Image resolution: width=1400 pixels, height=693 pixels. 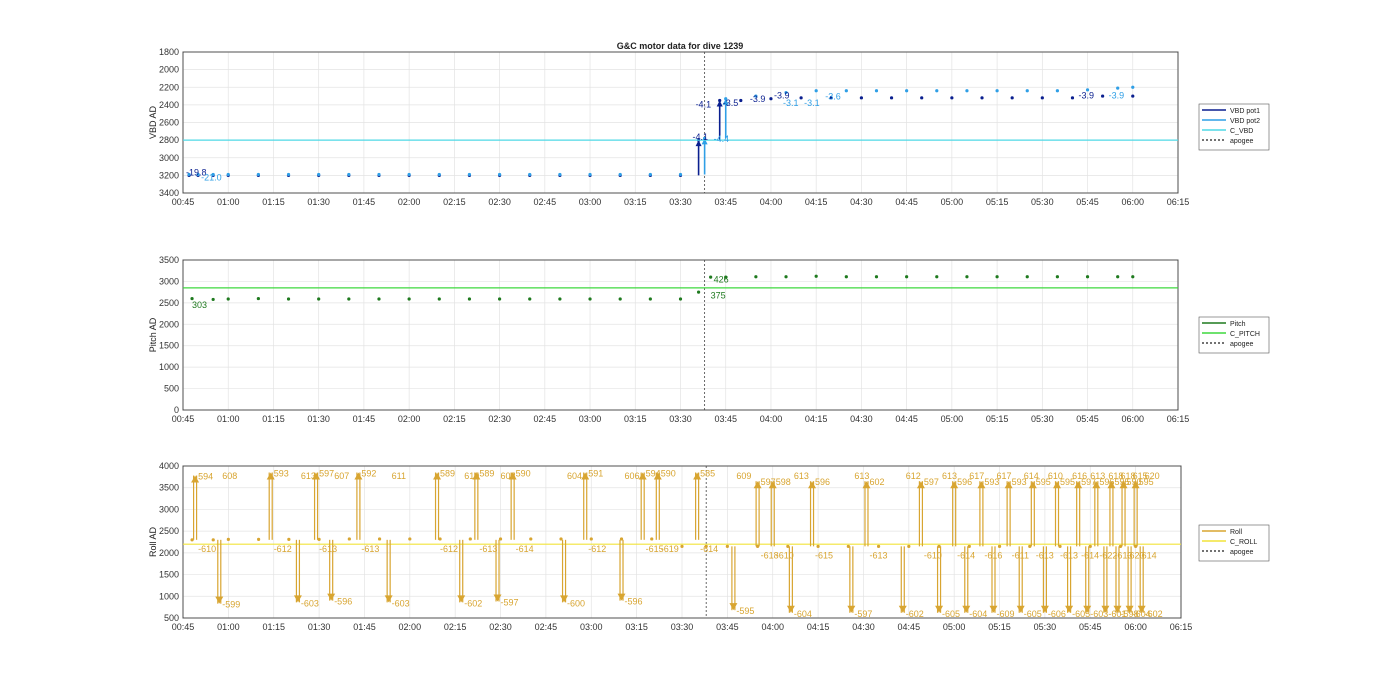 I want to click on roll-up-label: 590, so click(x=668, y=474).